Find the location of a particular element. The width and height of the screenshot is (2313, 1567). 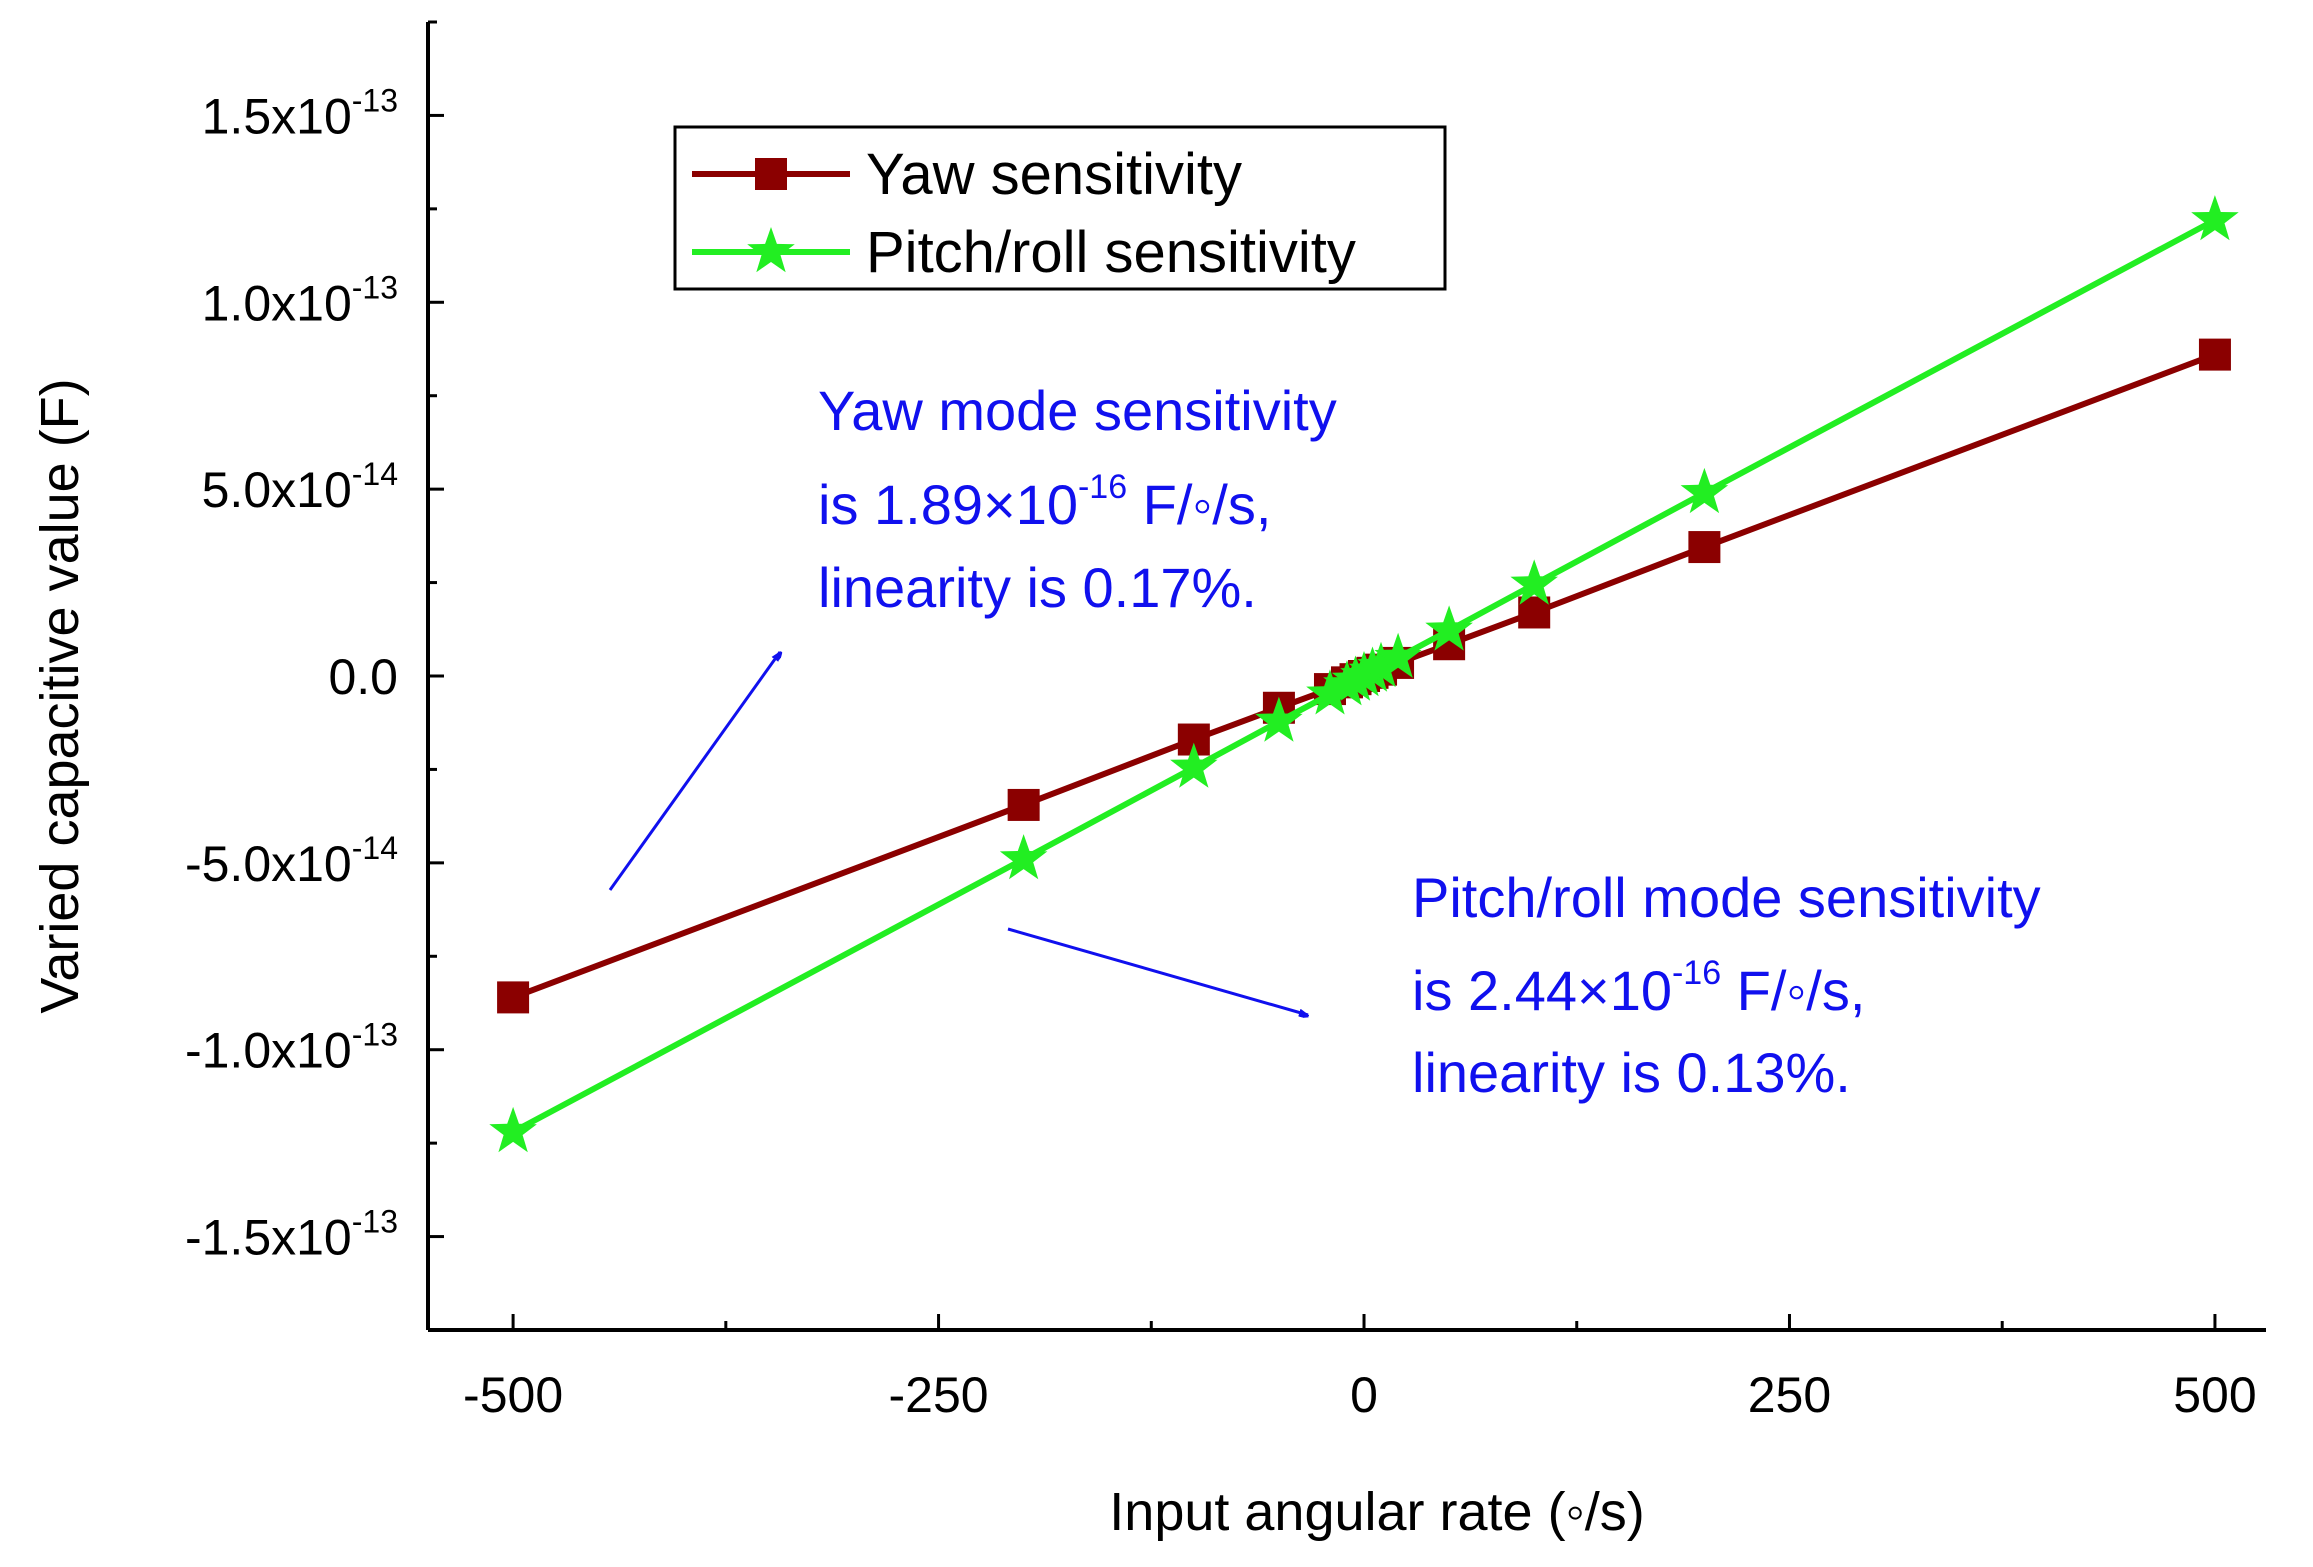

x-tick-label: -500 is located at coordinates (513, 1395).